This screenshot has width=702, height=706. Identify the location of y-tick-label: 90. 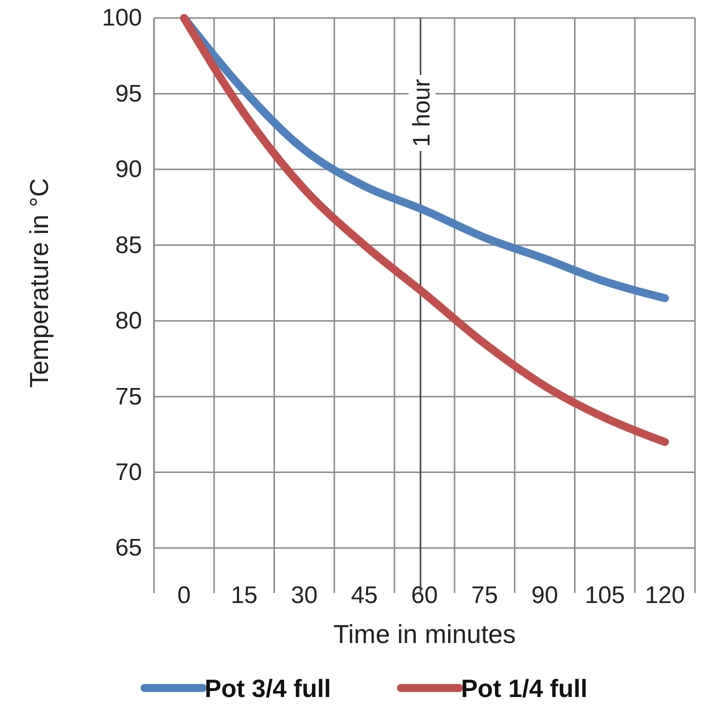
(128, 170).